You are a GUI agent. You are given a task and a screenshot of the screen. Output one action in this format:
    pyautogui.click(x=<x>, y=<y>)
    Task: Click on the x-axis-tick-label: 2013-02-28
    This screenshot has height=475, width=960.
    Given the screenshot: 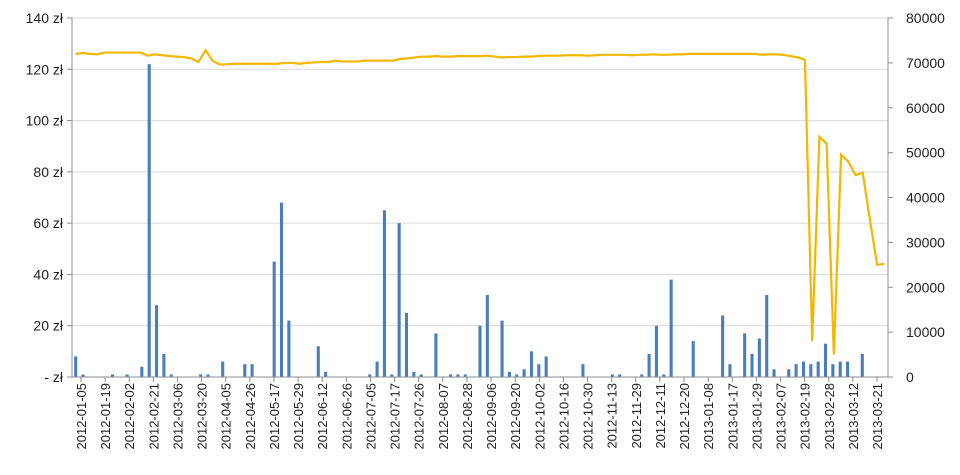 What is the action you would take?
    pyautogui.click(x=829, y=416)
    